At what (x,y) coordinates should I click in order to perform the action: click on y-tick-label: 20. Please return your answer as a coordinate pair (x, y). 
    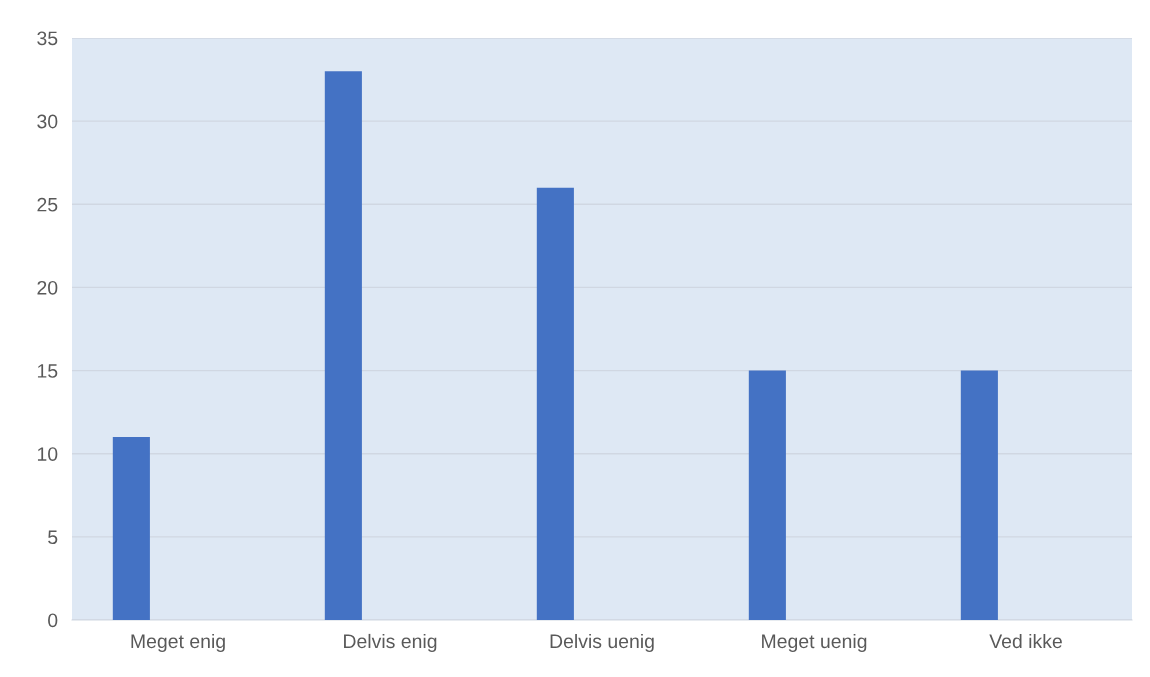
    Looking at the image, I should click on (47, 287).